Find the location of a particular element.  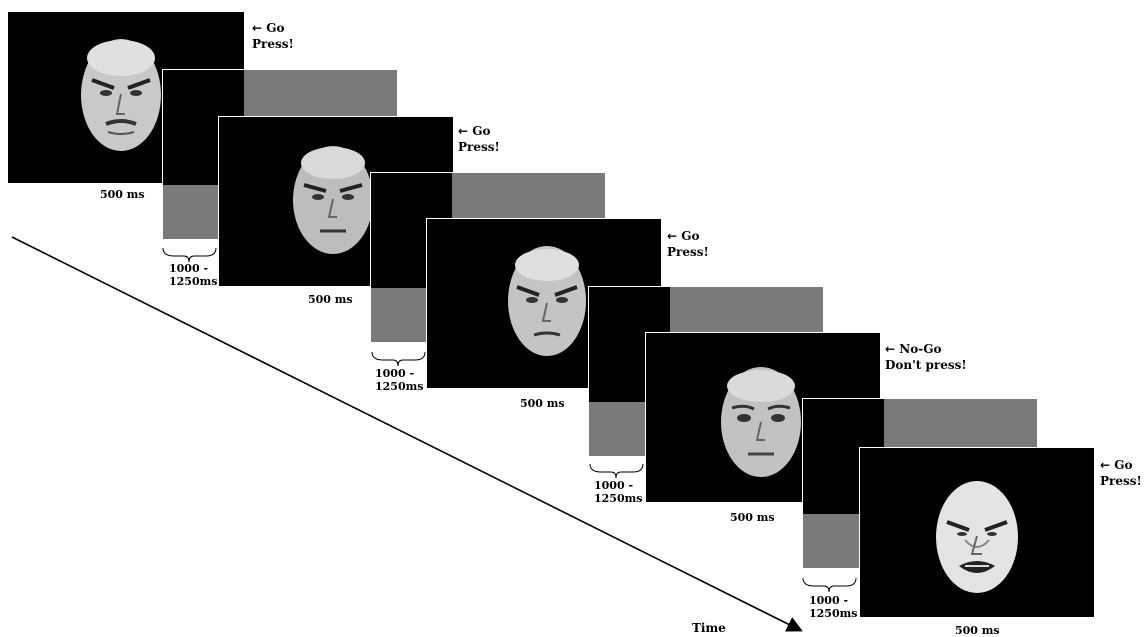

trial-1-label: ← Go Press! is located at coordinates (273, 36).